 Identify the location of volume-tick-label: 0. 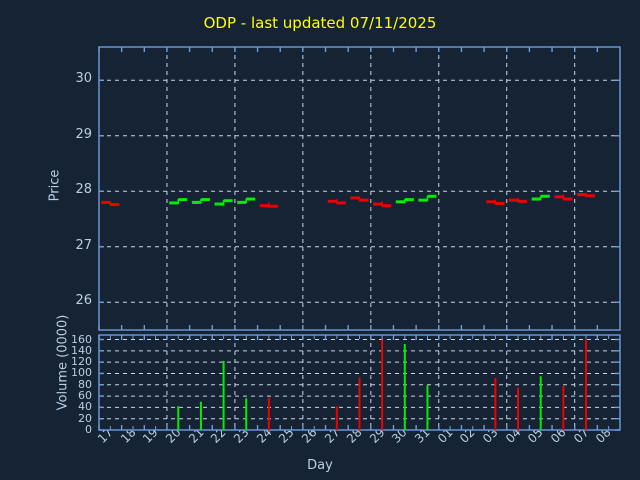
(88, 429).